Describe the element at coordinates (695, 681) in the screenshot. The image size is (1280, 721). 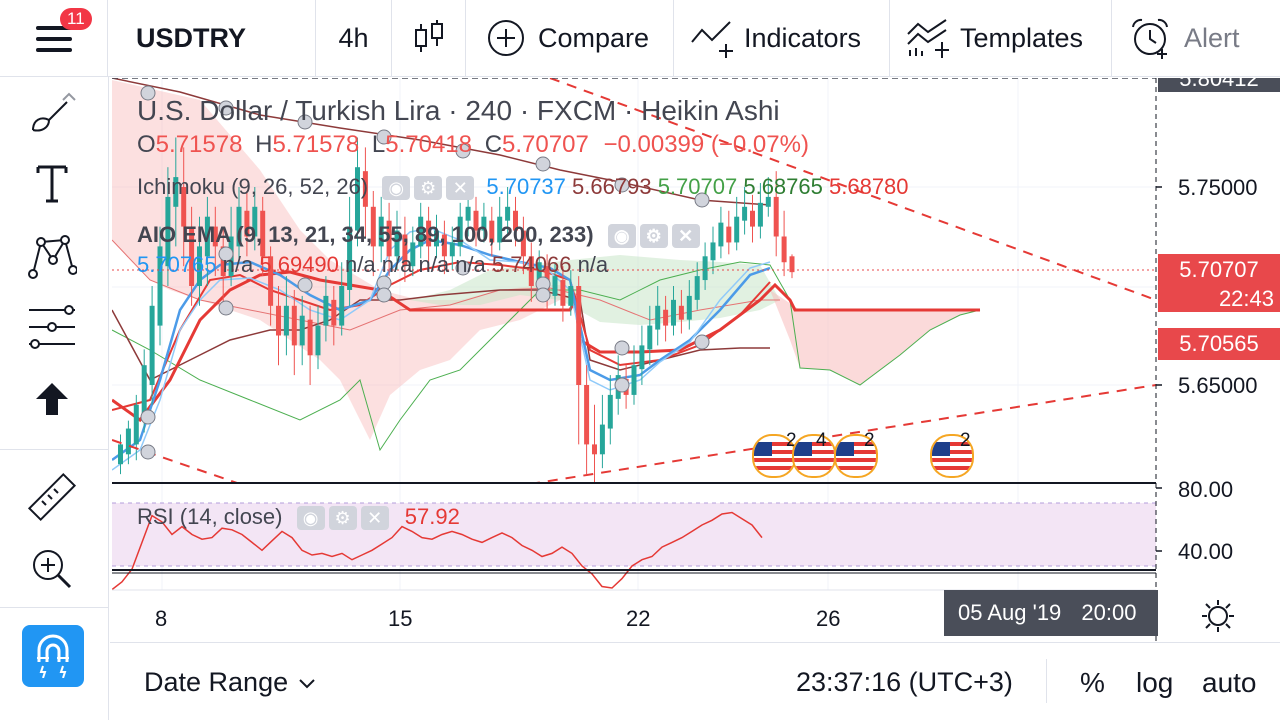
I see `bottom-bar: Date Range 23:37:16 (UTC+3) % log auto` at that location.